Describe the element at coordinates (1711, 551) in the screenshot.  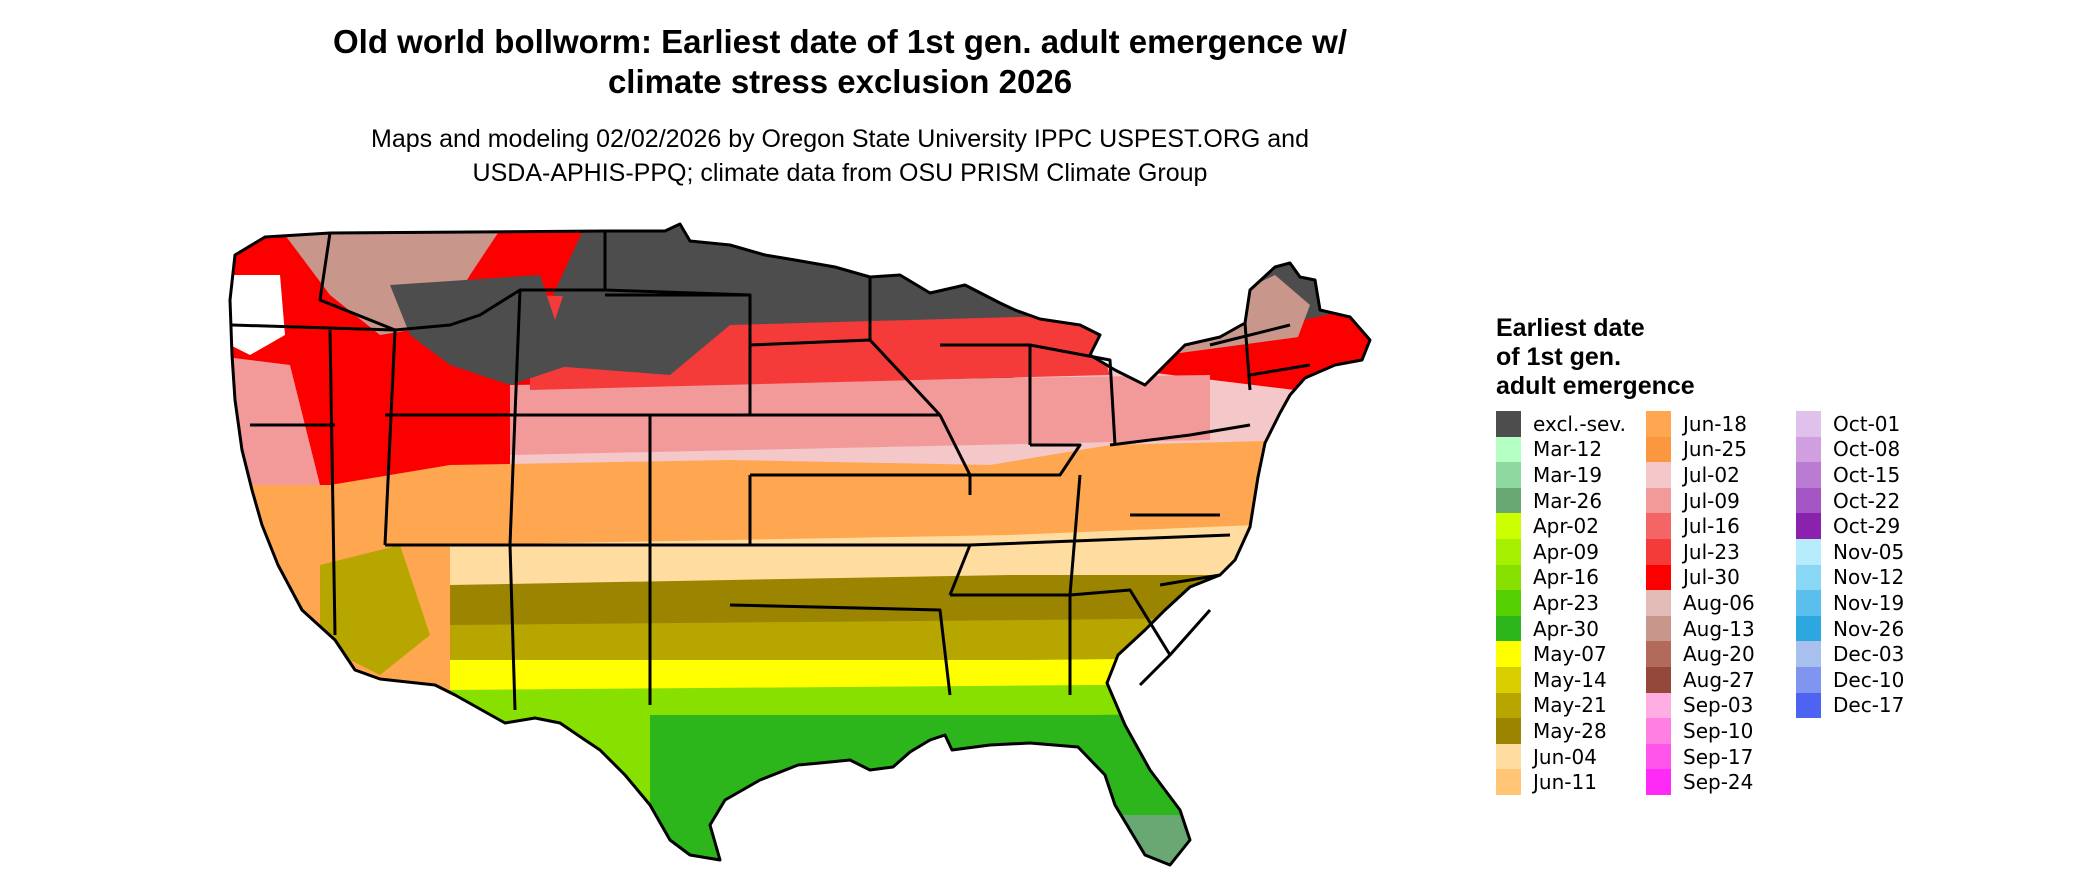
I see `legend-label: Jul-23` at that location.